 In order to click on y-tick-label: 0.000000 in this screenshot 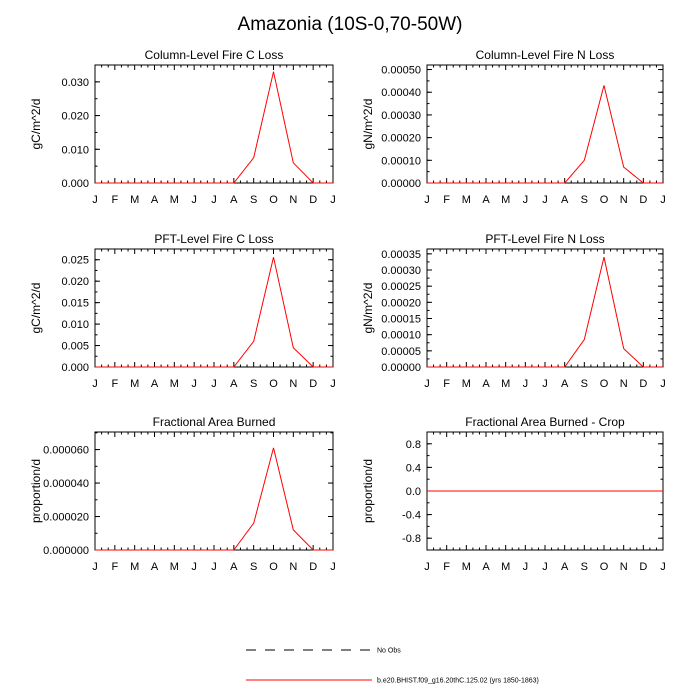, I will do `click(66, 551)`.